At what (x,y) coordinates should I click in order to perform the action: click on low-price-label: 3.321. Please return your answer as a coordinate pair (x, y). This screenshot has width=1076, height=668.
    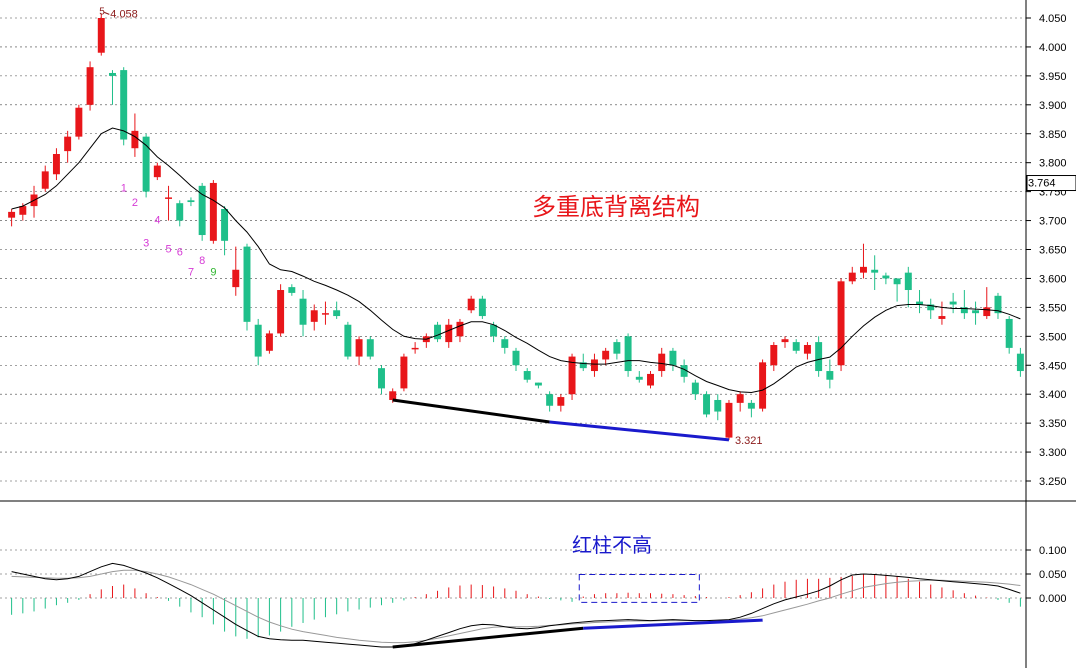
    Looking at the image, I should click on (749, 441).